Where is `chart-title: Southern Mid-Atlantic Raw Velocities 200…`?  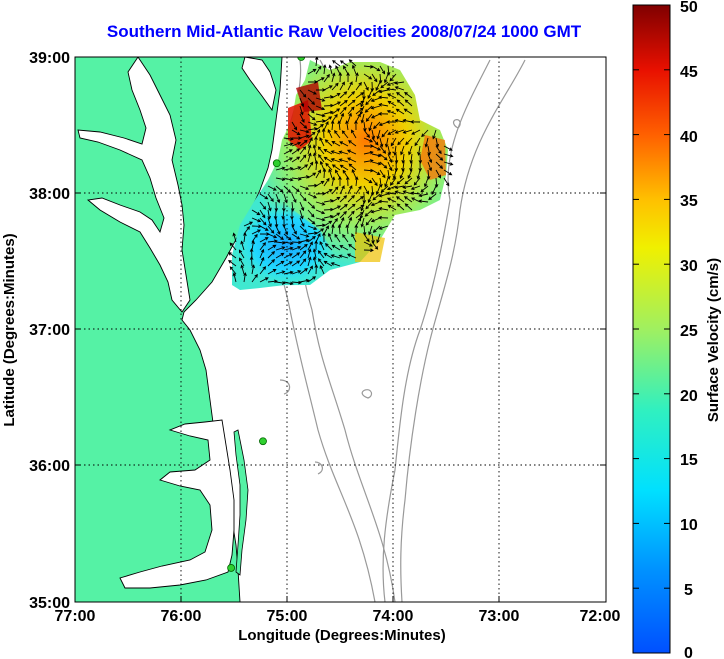
chart-title: Southern Mid-Atlantic Raw Velocities 200… is located at coordinates (362, 32).